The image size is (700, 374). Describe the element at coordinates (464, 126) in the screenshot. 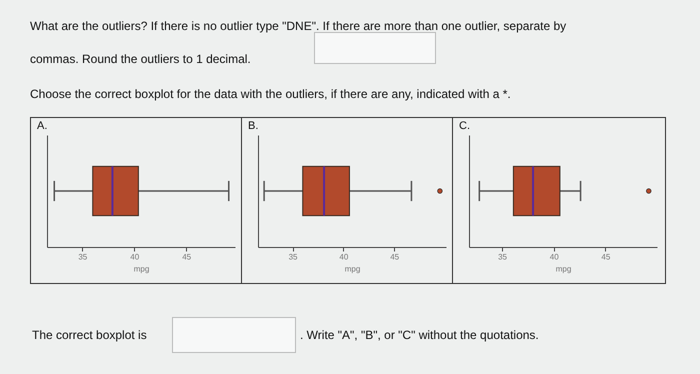

I see `chart-title: C.` at that location.